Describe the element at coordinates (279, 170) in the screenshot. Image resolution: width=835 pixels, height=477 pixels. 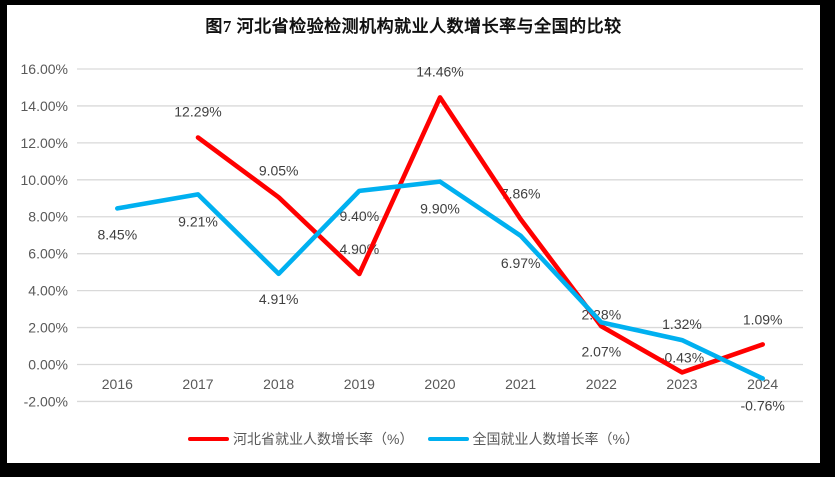
I see `data-label-series-0: 9.05%` at that location.